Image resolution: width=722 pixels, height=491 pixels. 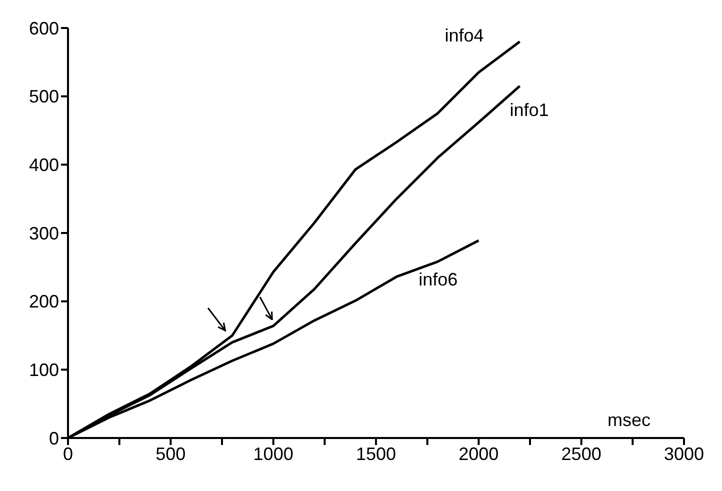 I want to click on x-tick-label: 2000, so click(x=478, y=454).